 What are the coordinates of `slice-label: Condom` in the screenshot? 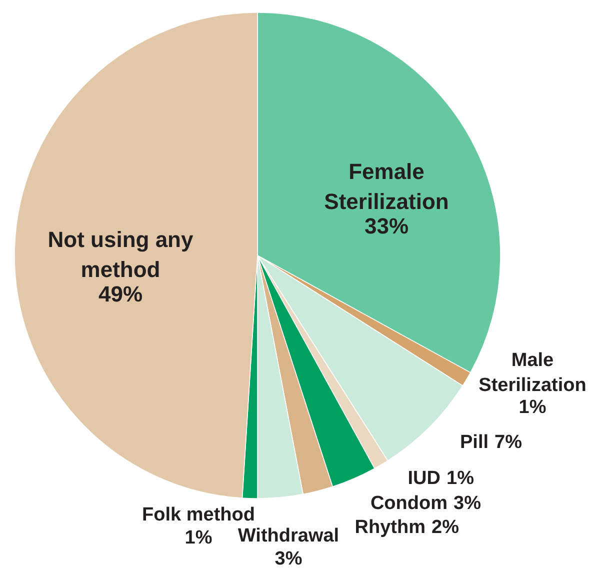 It's located at (409, 503).